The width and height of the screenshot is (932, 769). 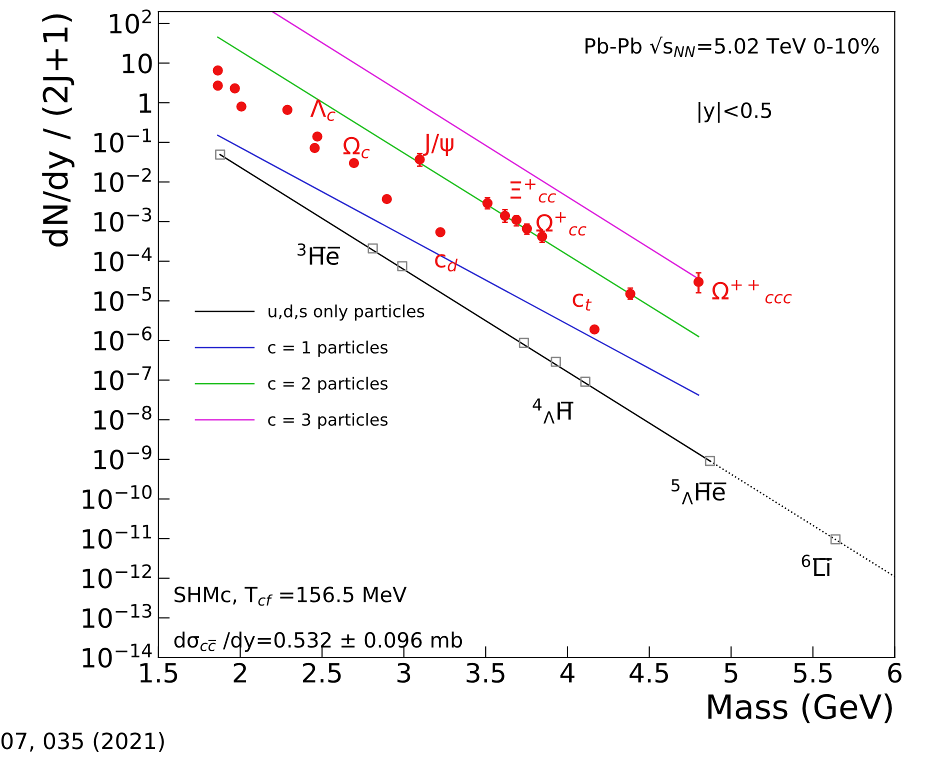 I want to click on legend-label: c = 3 particles, so click(x=328, y=421).